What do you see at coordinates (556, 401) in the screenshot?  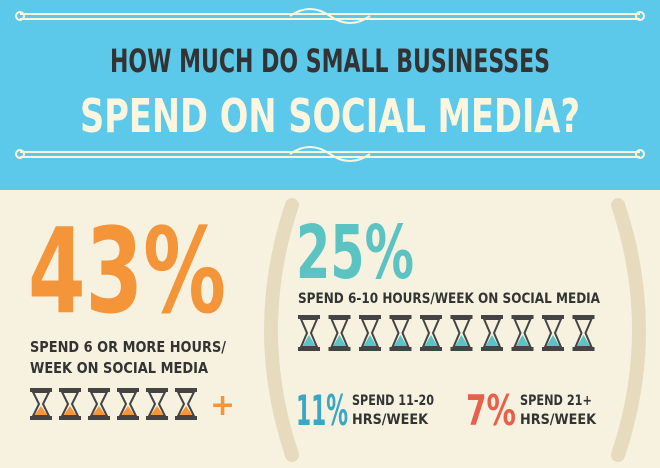 I see `breakdown-caption: SPEND 21+` at bounding box center [556, 401].